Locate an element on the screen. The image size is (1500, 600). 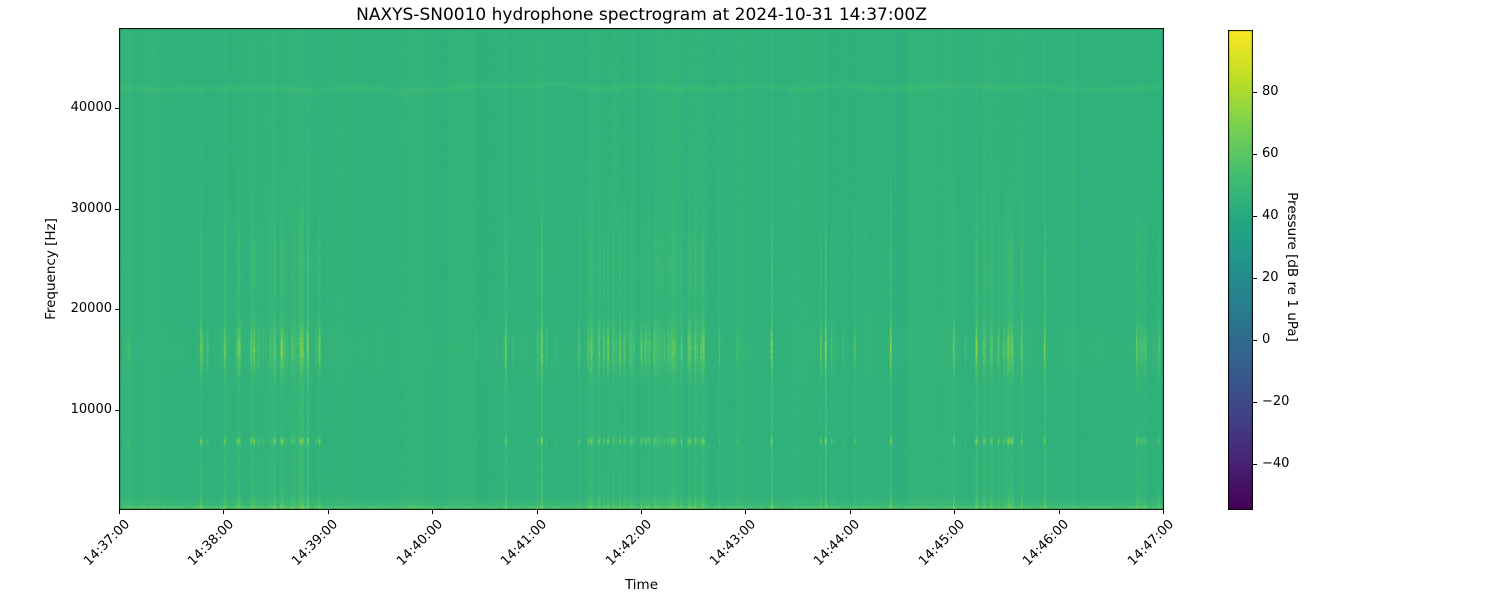
y-tick-label: 10000 is located at coordinates (91, 409).